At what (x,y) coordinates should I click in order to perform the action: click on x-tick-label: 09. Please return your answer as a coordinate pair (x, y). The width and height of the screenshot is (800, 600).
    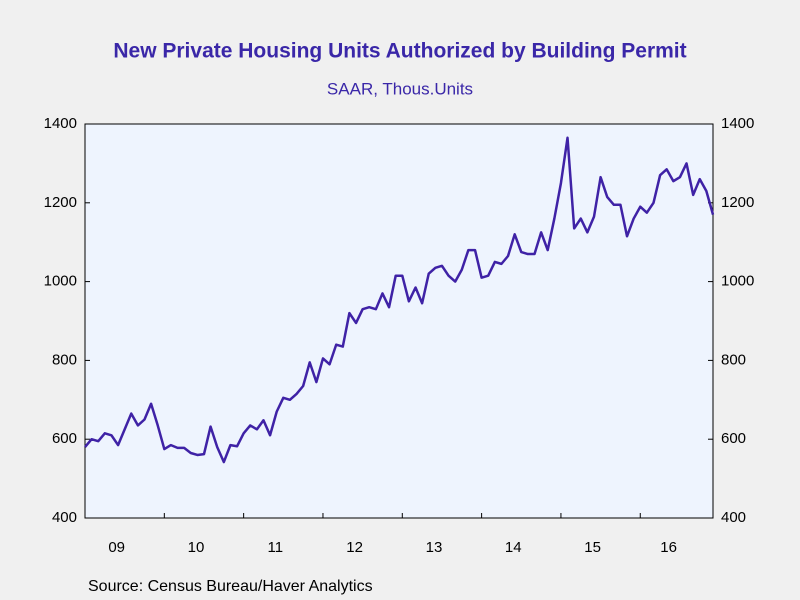
    Looking at the image, I should click on (116, 547).